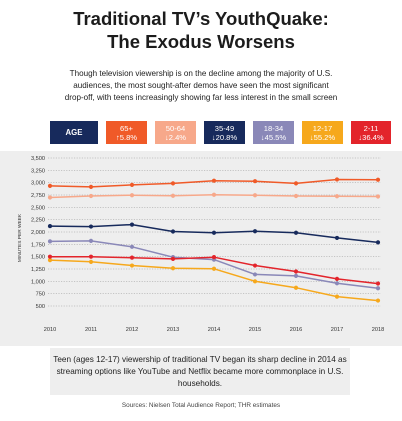 Image resolution: width=402 pixels, height=421 pixels. Describe the element at coordinates (371, 137) in the screenshot. I see `legend-change-2-11: ↓36.4%` at that location.